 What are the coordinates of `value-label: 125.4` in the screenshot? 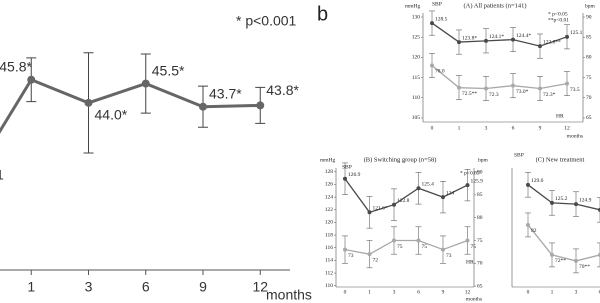 It's located at (428, 185).